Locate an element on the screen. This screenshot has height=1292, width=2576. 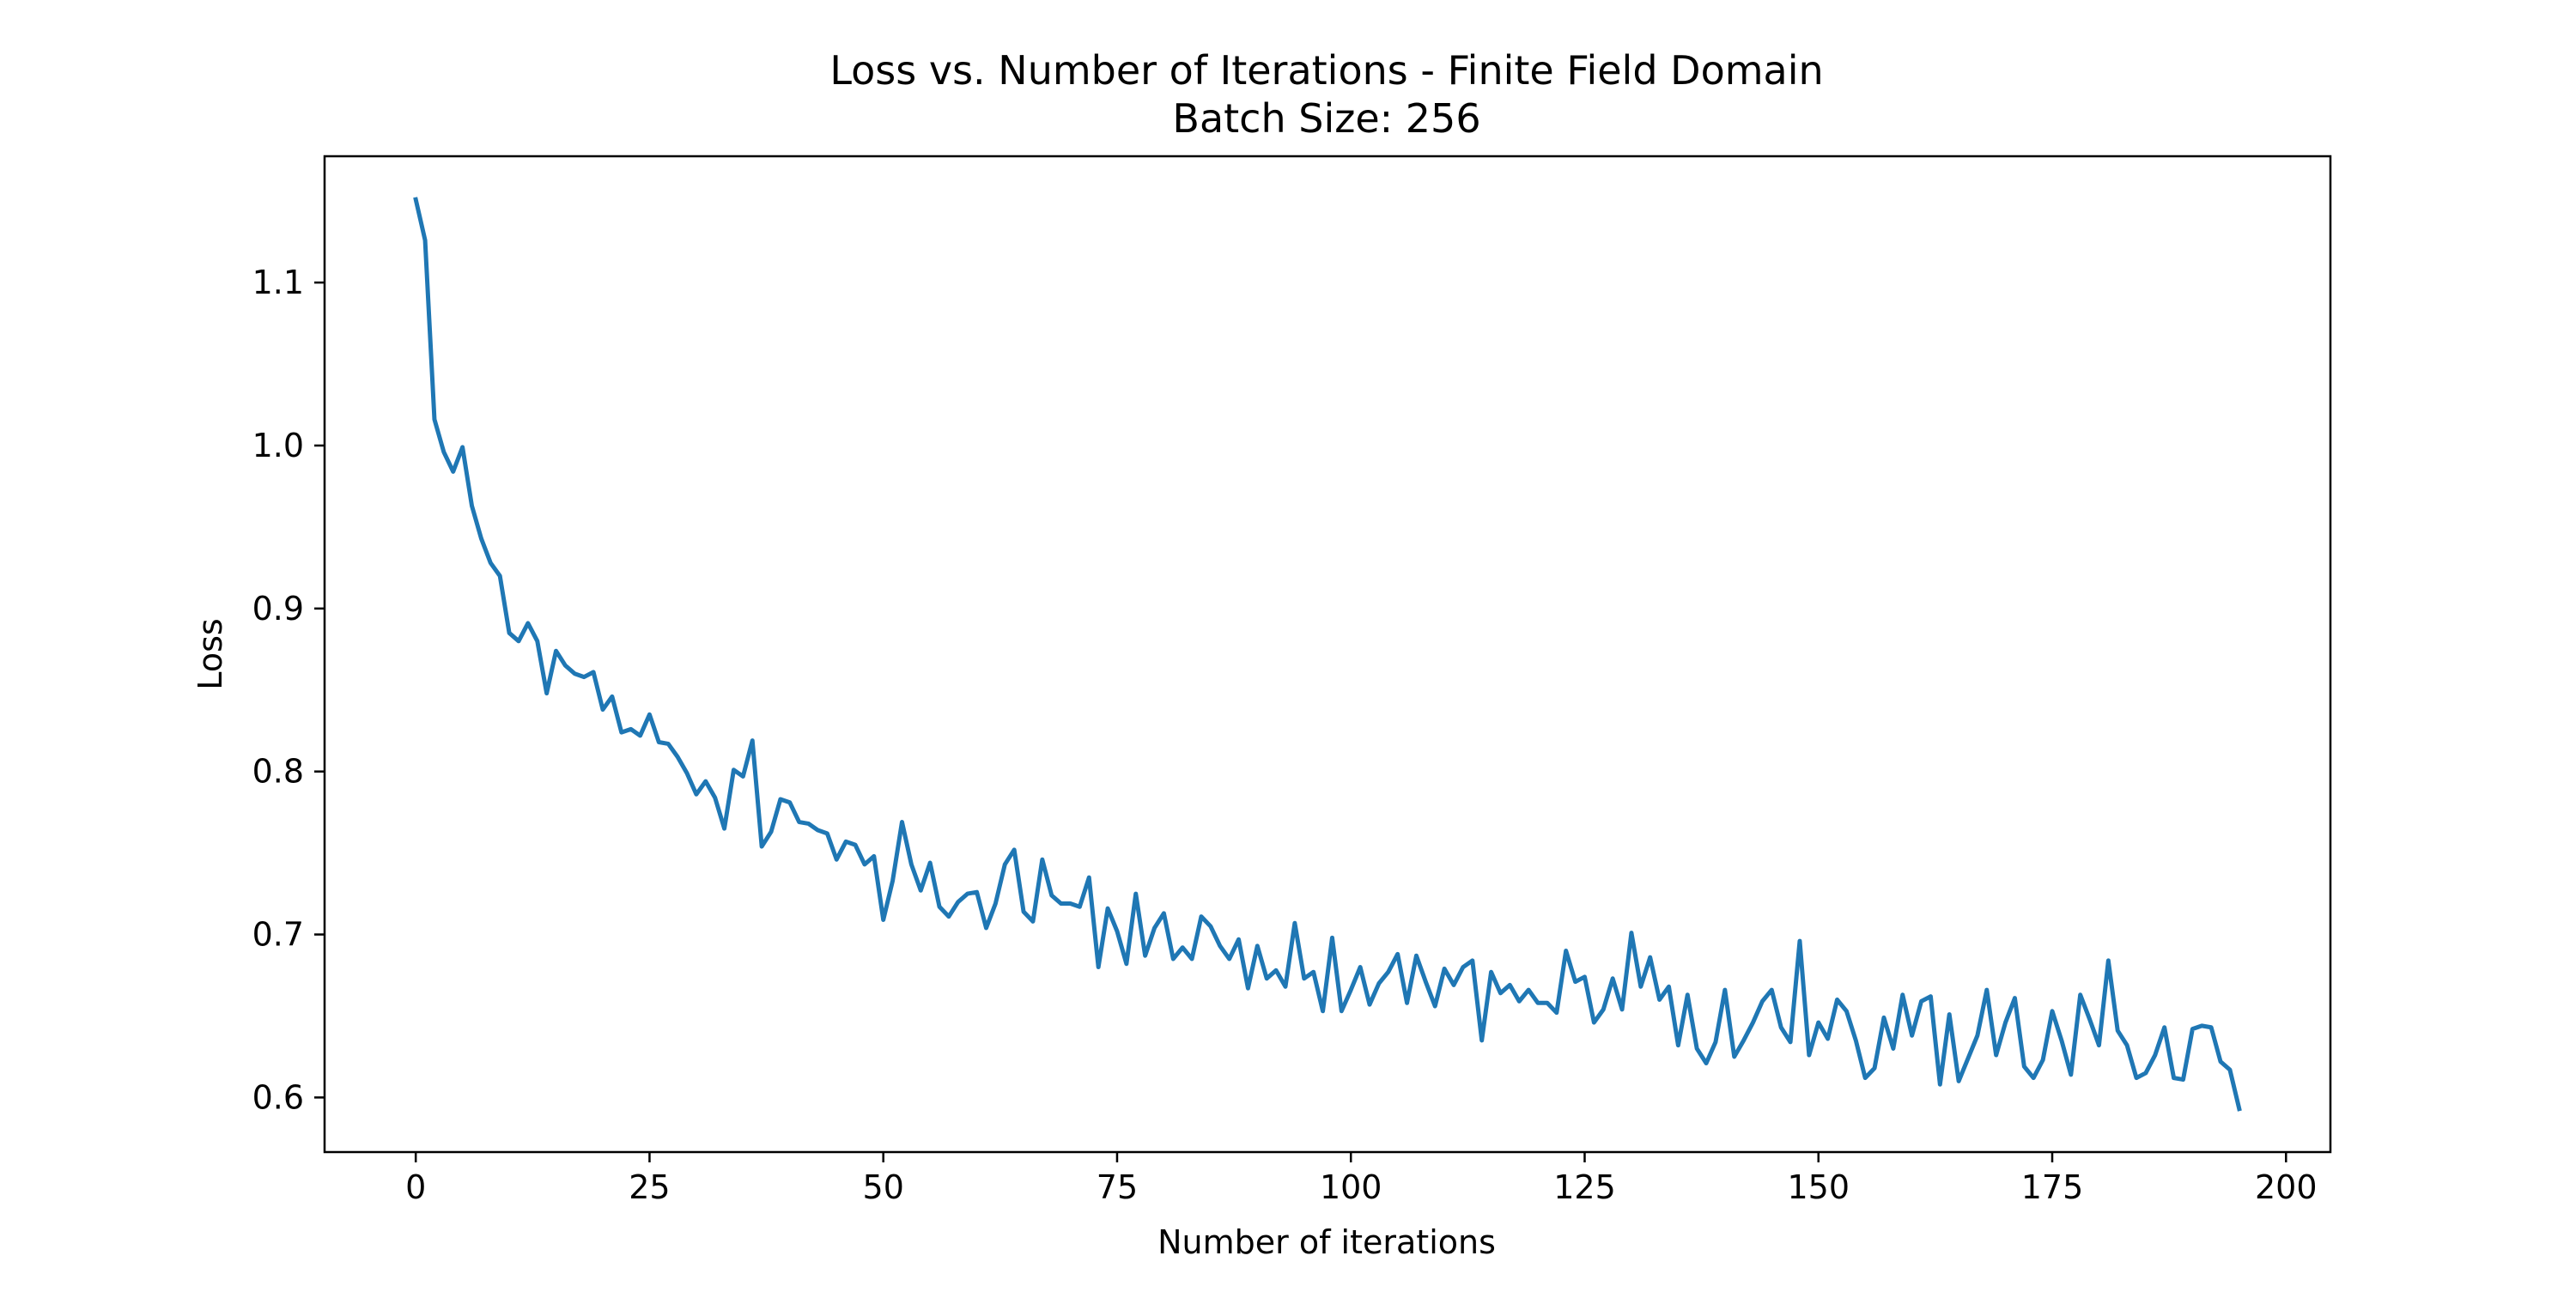
x-tick-label: 50 is located at coordinates (884, 1187).